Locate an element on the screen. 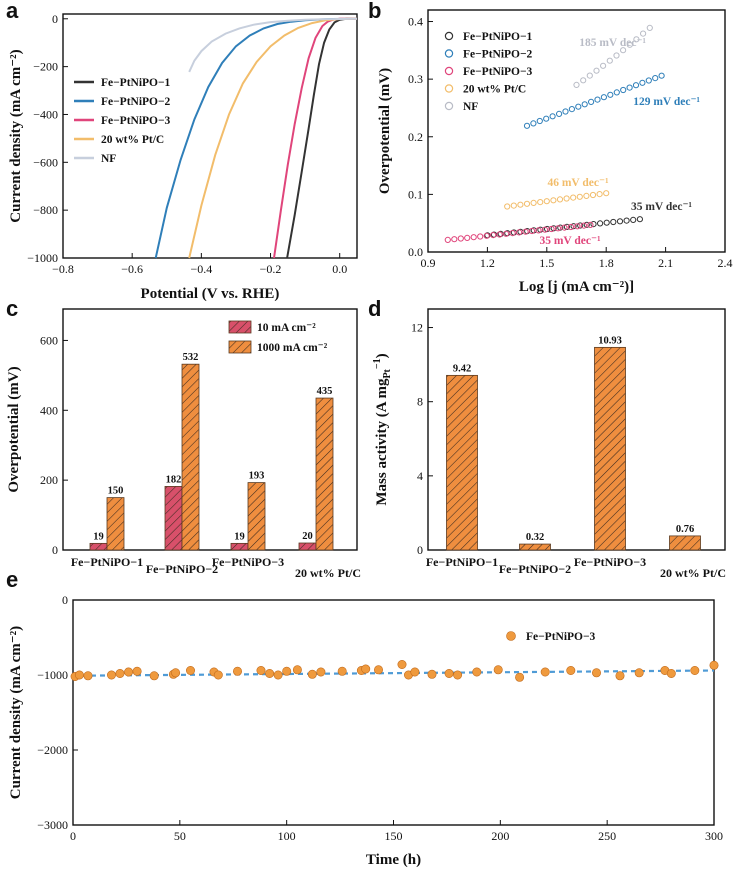 The height and width of the screenshot is (871, 736). legend-label: 20 wt% Pt/C is located at coordinates (494, 90).